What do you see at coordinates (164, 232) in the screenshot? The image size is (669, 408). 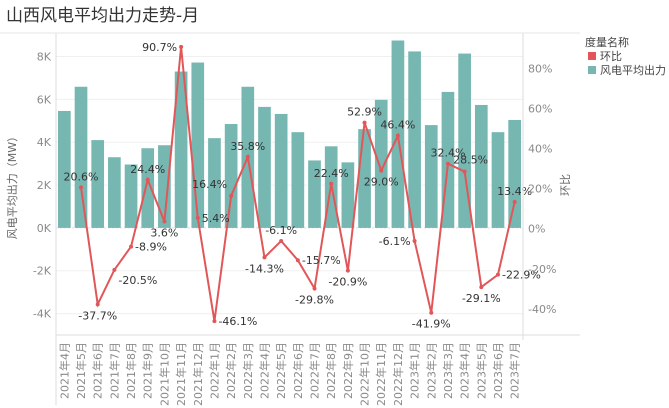 I see `mom-data-label: 3.6%` at bounding box center [164, 232].